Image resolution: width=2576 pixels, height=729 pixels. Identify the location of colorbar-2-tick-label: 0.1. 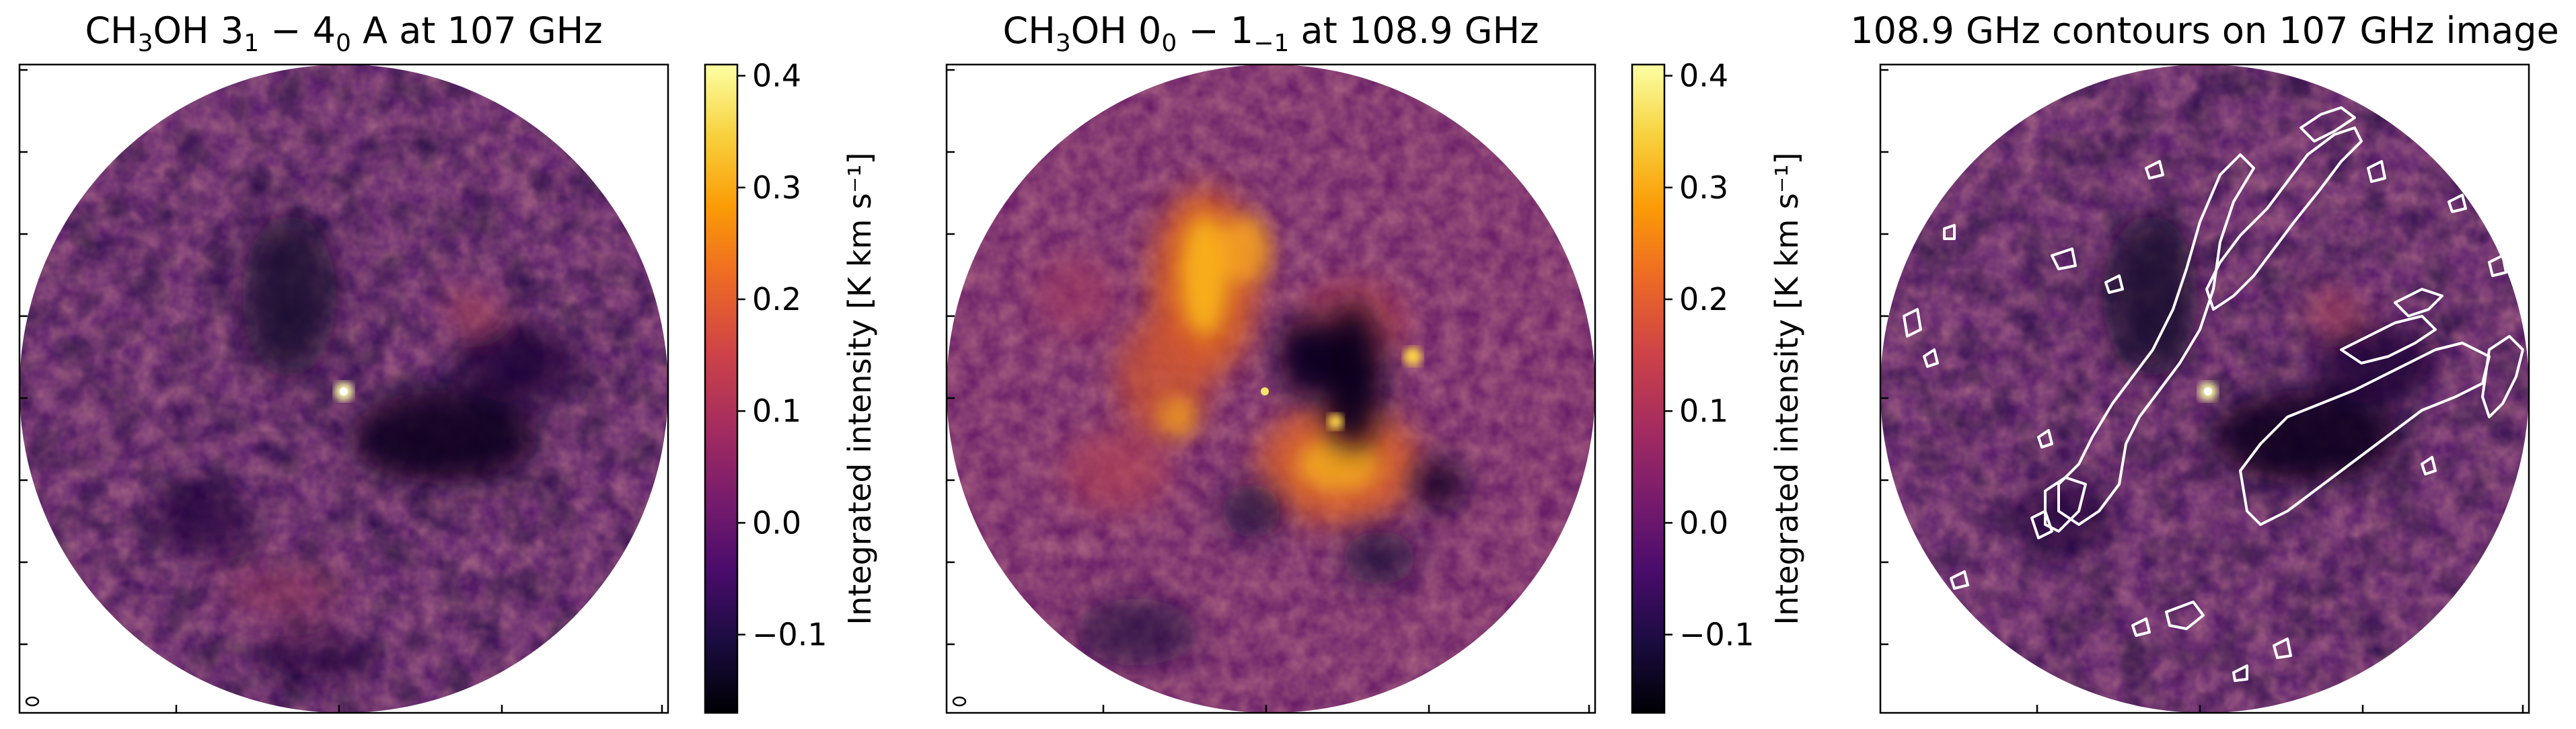
(1703, 411).